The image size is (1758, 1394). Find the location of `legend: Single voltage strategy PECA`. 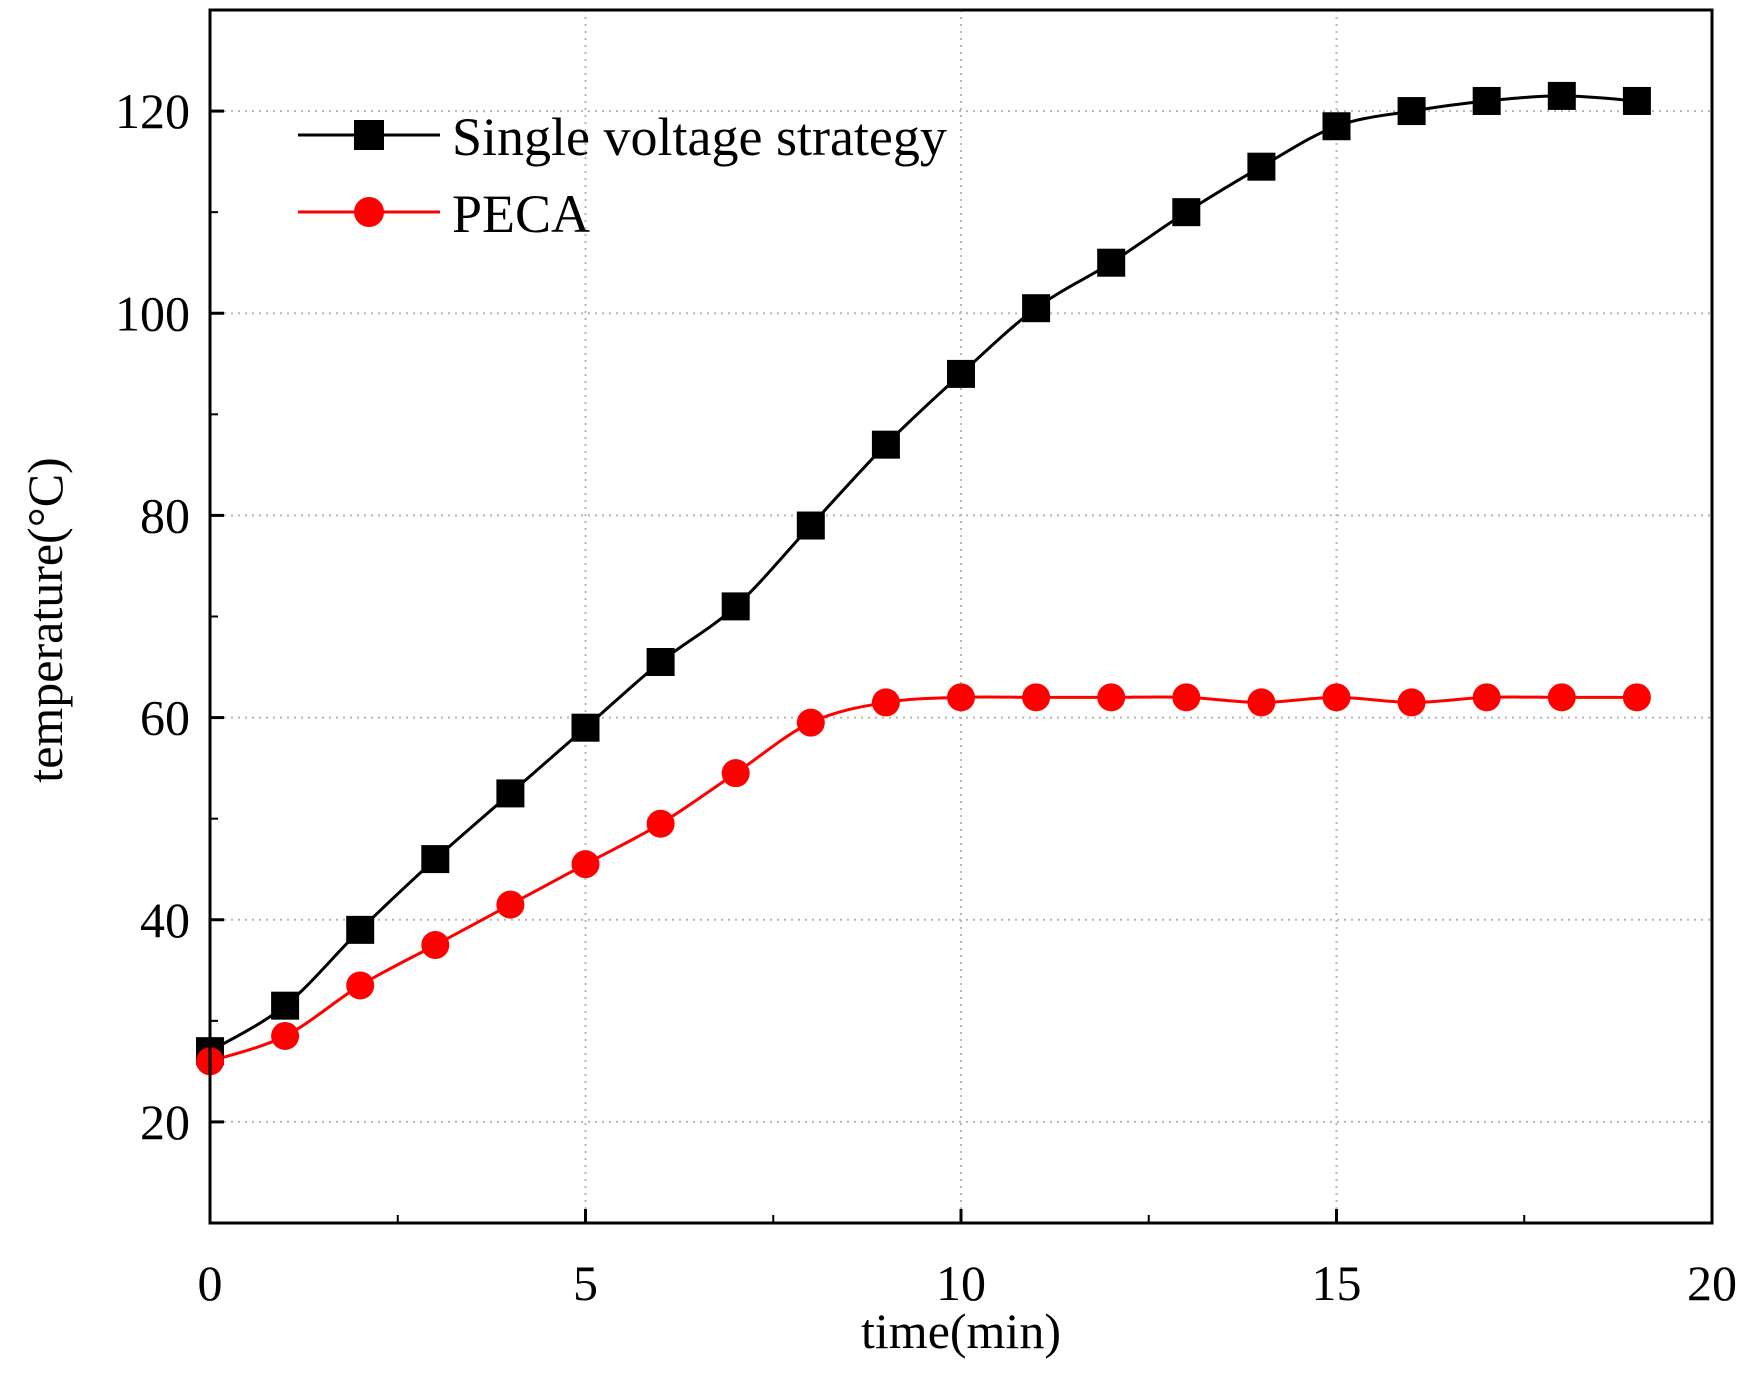

legend: Single voltage strategy PECA is located at coordinates (622, 175).